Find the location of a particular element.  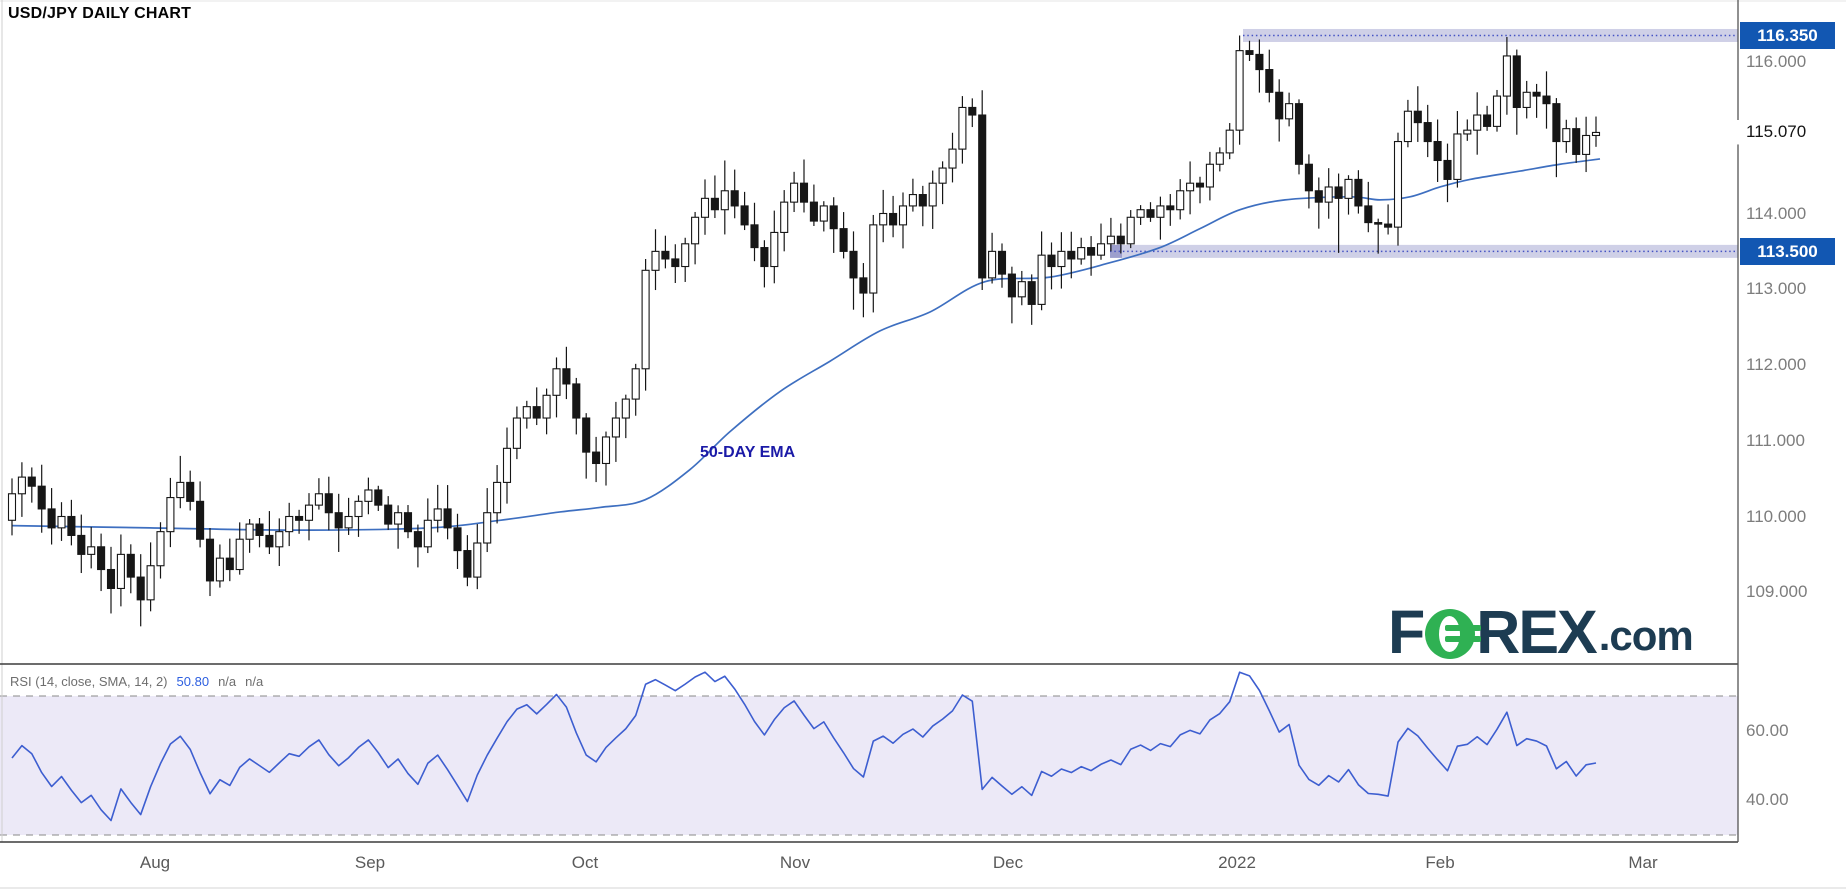

rsi-na-value-1: n/a is located at coordinates (227, 681).